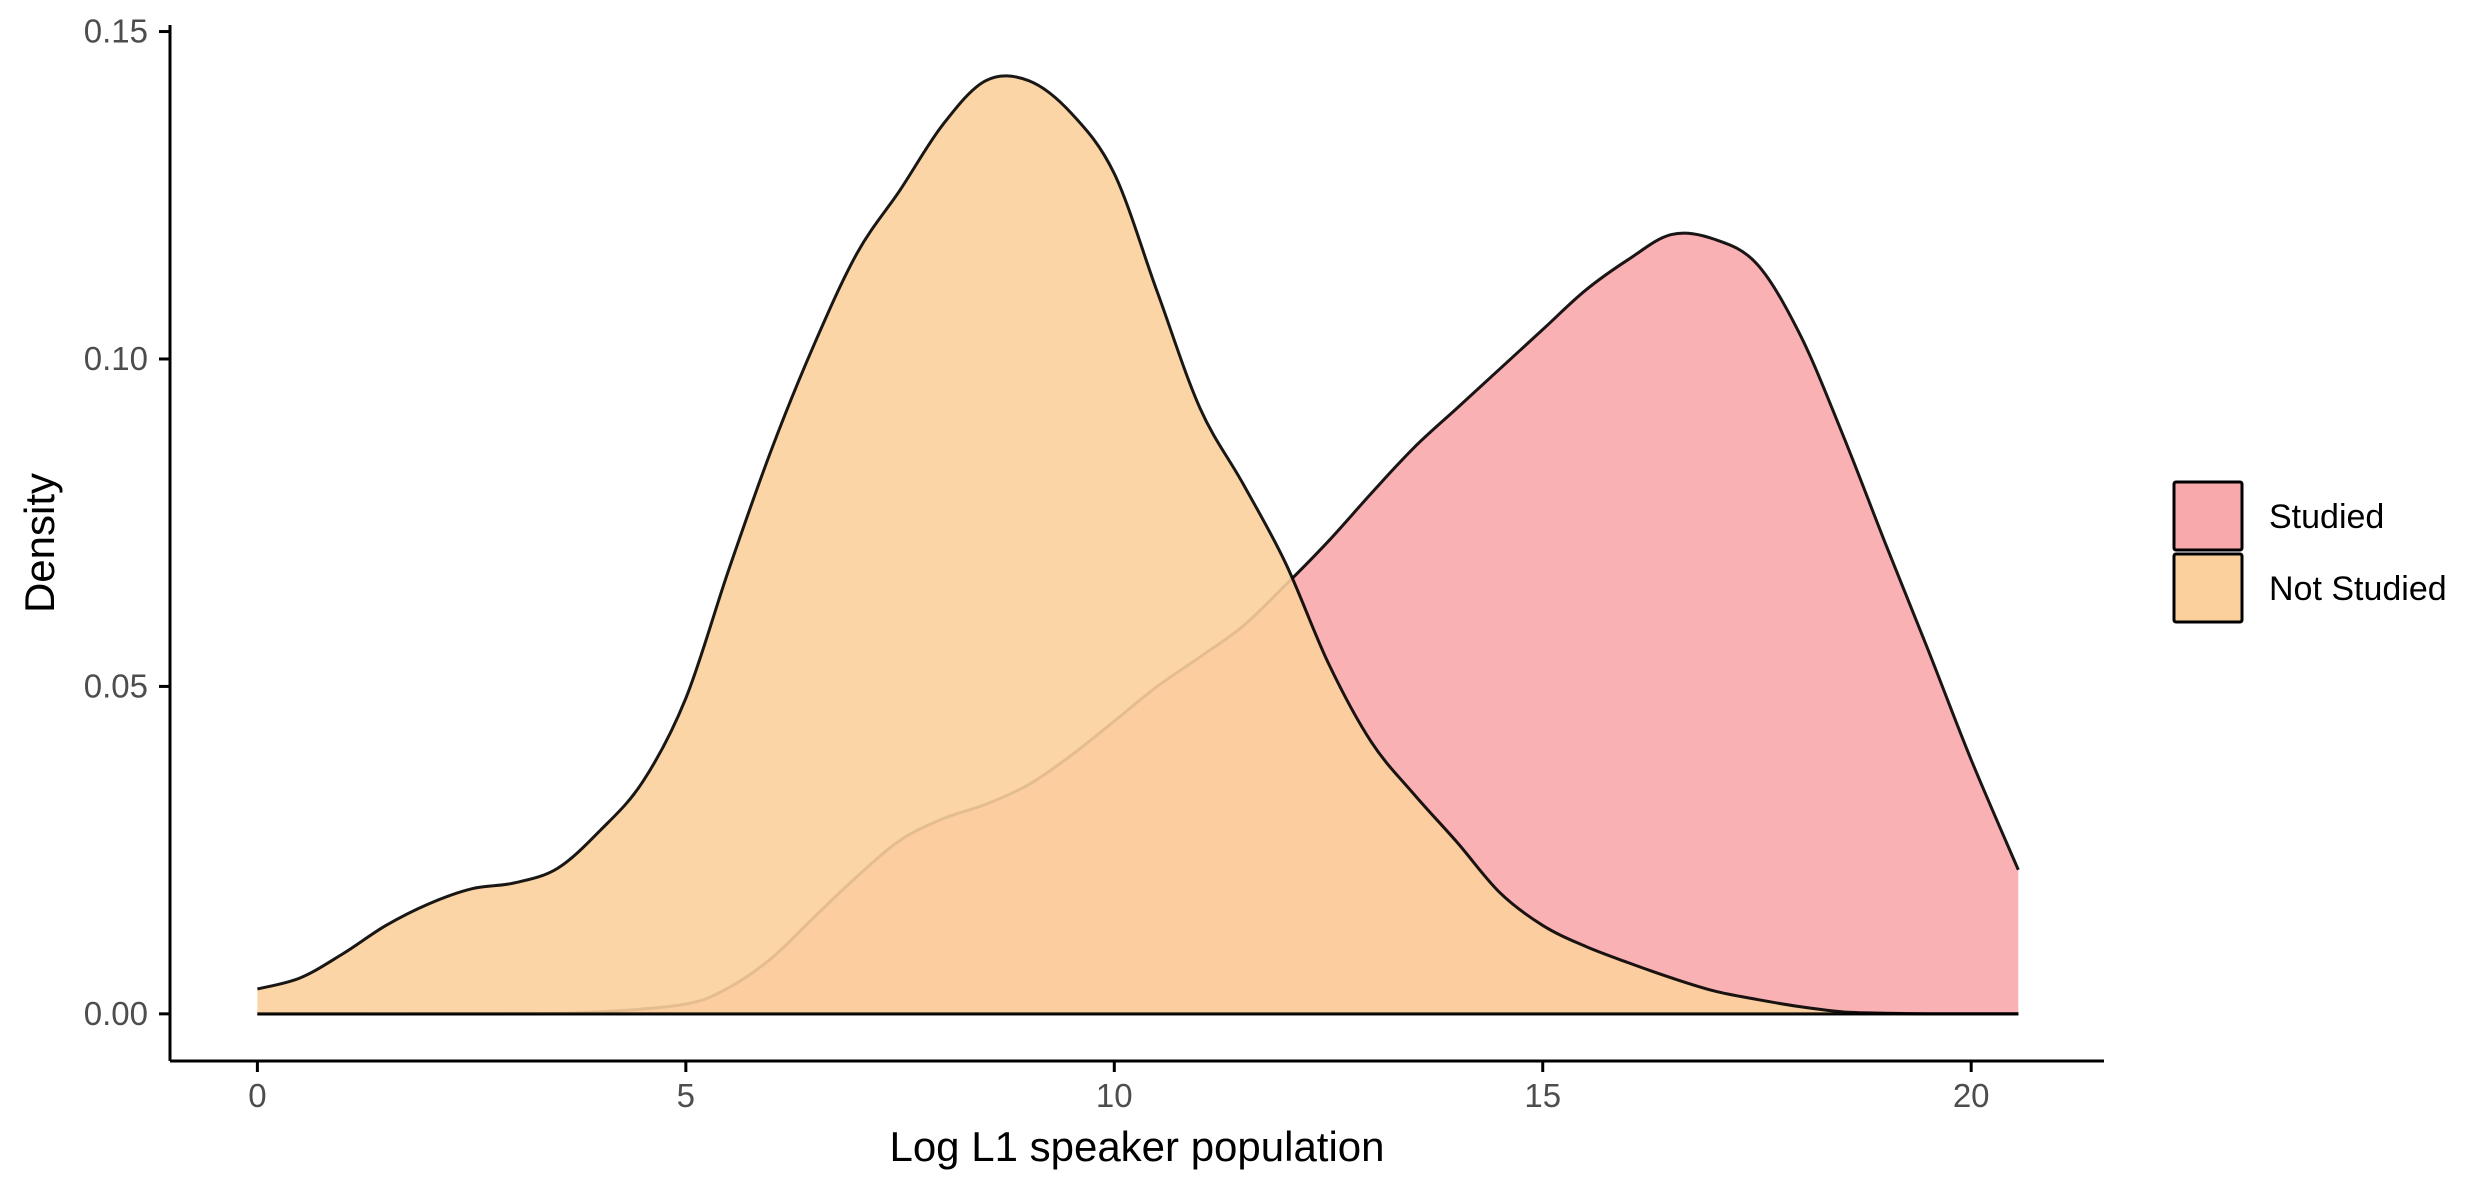 The image size is (2480, 1181). Describe the element at coordinates (116, 31) in the screenshot. I see `y-tick-label: 0.15` at that location.